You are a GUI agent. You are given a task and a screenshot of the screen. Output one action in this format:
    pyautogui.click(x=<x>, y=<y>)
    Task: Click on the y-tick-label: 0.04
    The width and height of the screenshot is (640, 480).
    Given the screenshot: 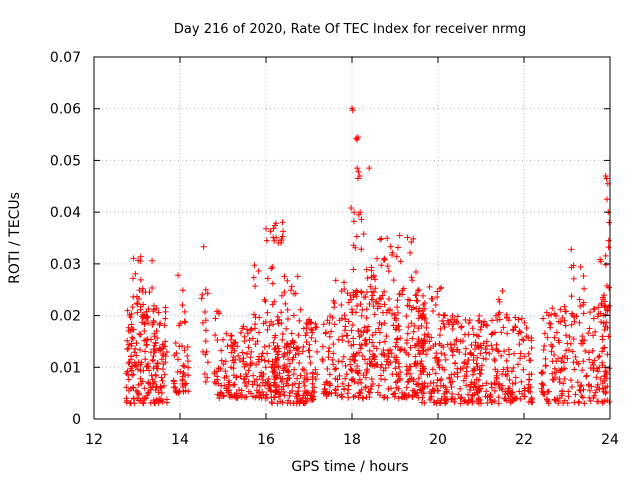 What is the action you would take?
    pyautogui.click(x=65, y=213)
    